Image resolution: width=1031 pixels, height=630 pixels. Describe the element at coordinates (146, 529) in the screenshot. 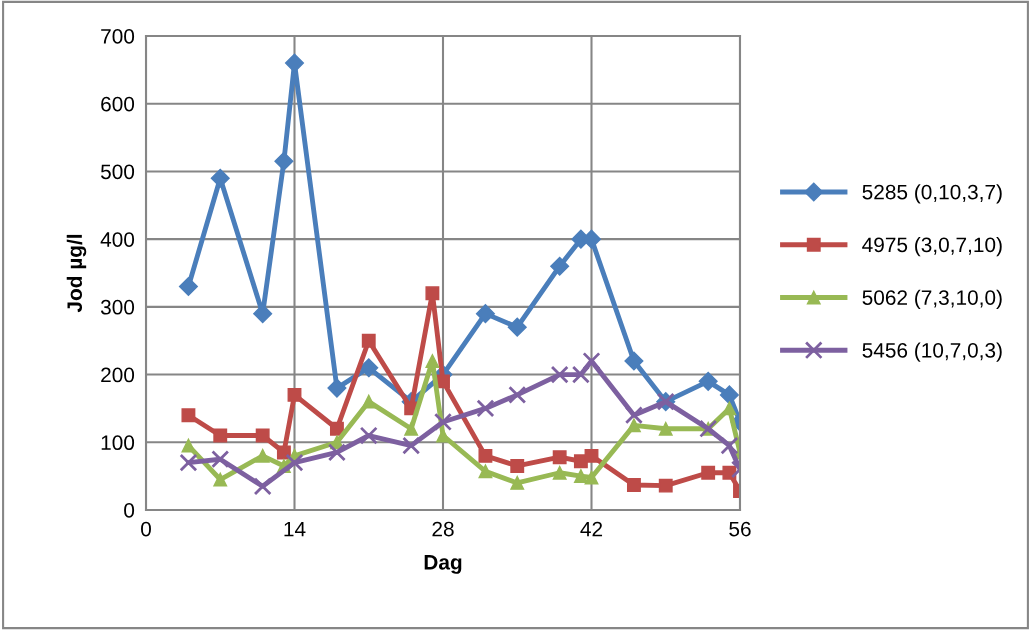

I see `x-tick-label: 0` at that location.